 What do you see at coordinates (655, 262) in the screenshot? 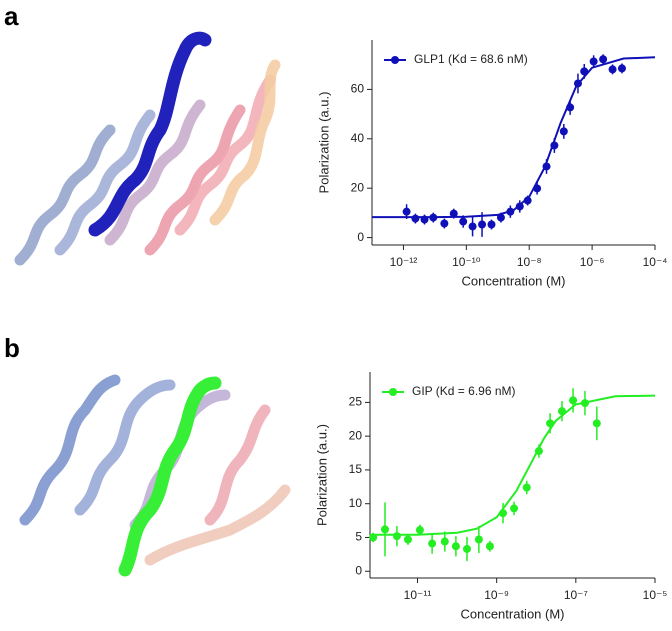
I see `x-tick-label: 10⁻⁴` at bounding box center [655, 262].